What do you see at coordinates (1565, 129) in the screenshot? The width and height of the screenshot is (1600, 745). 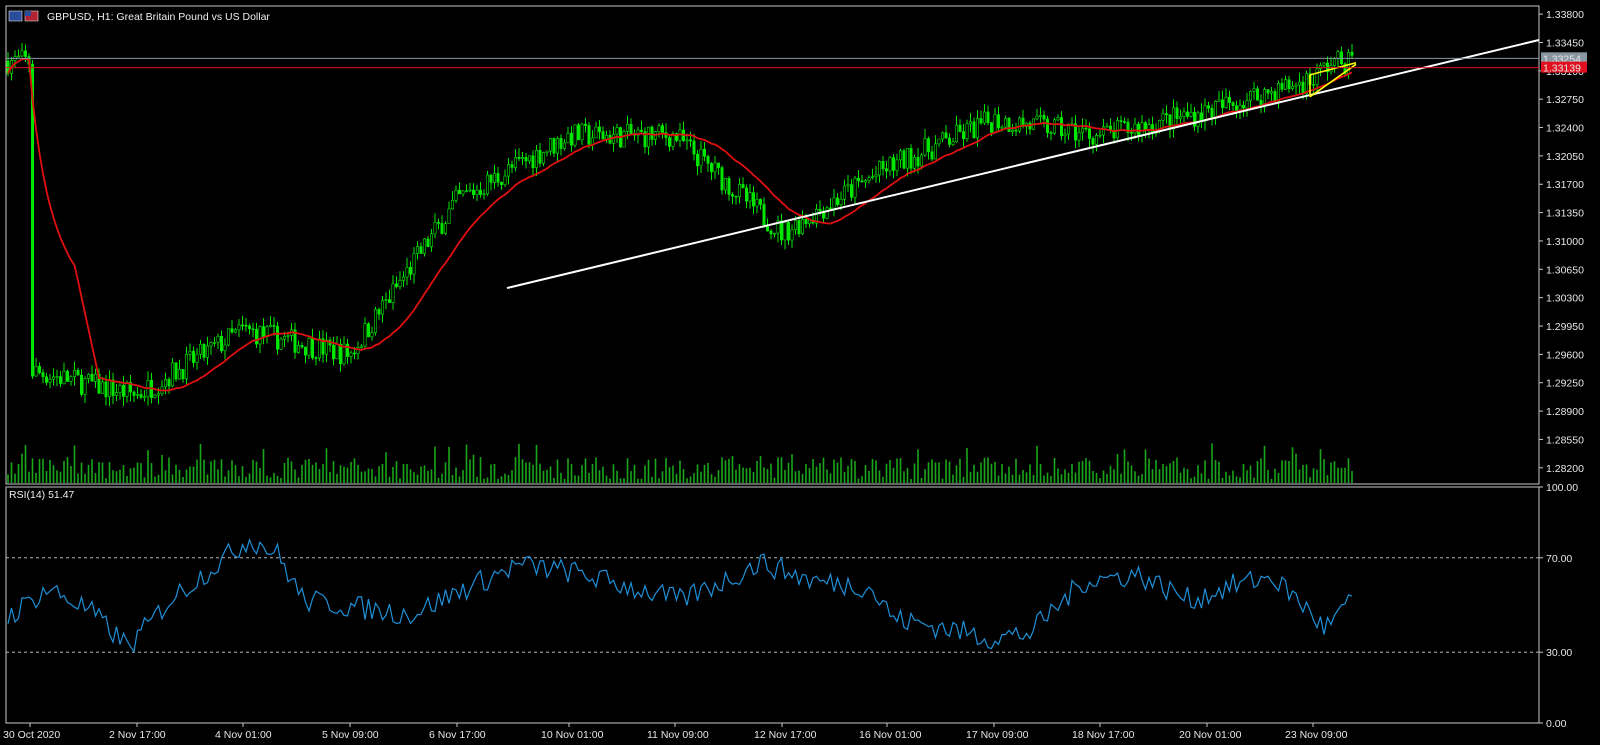 I see `price-tick-label: 1.32400` at bounding box center [1565, 129].